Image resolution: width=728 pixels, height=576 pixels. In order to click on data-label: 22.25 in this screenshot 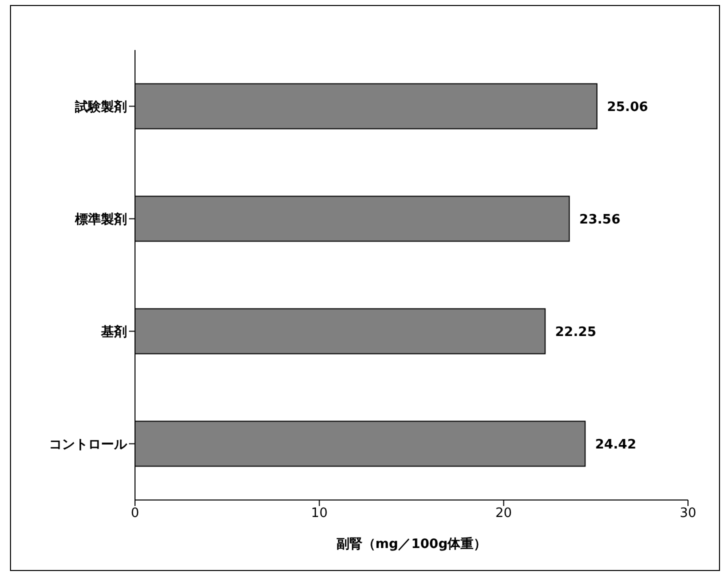, I will do `click(575, 332)`.